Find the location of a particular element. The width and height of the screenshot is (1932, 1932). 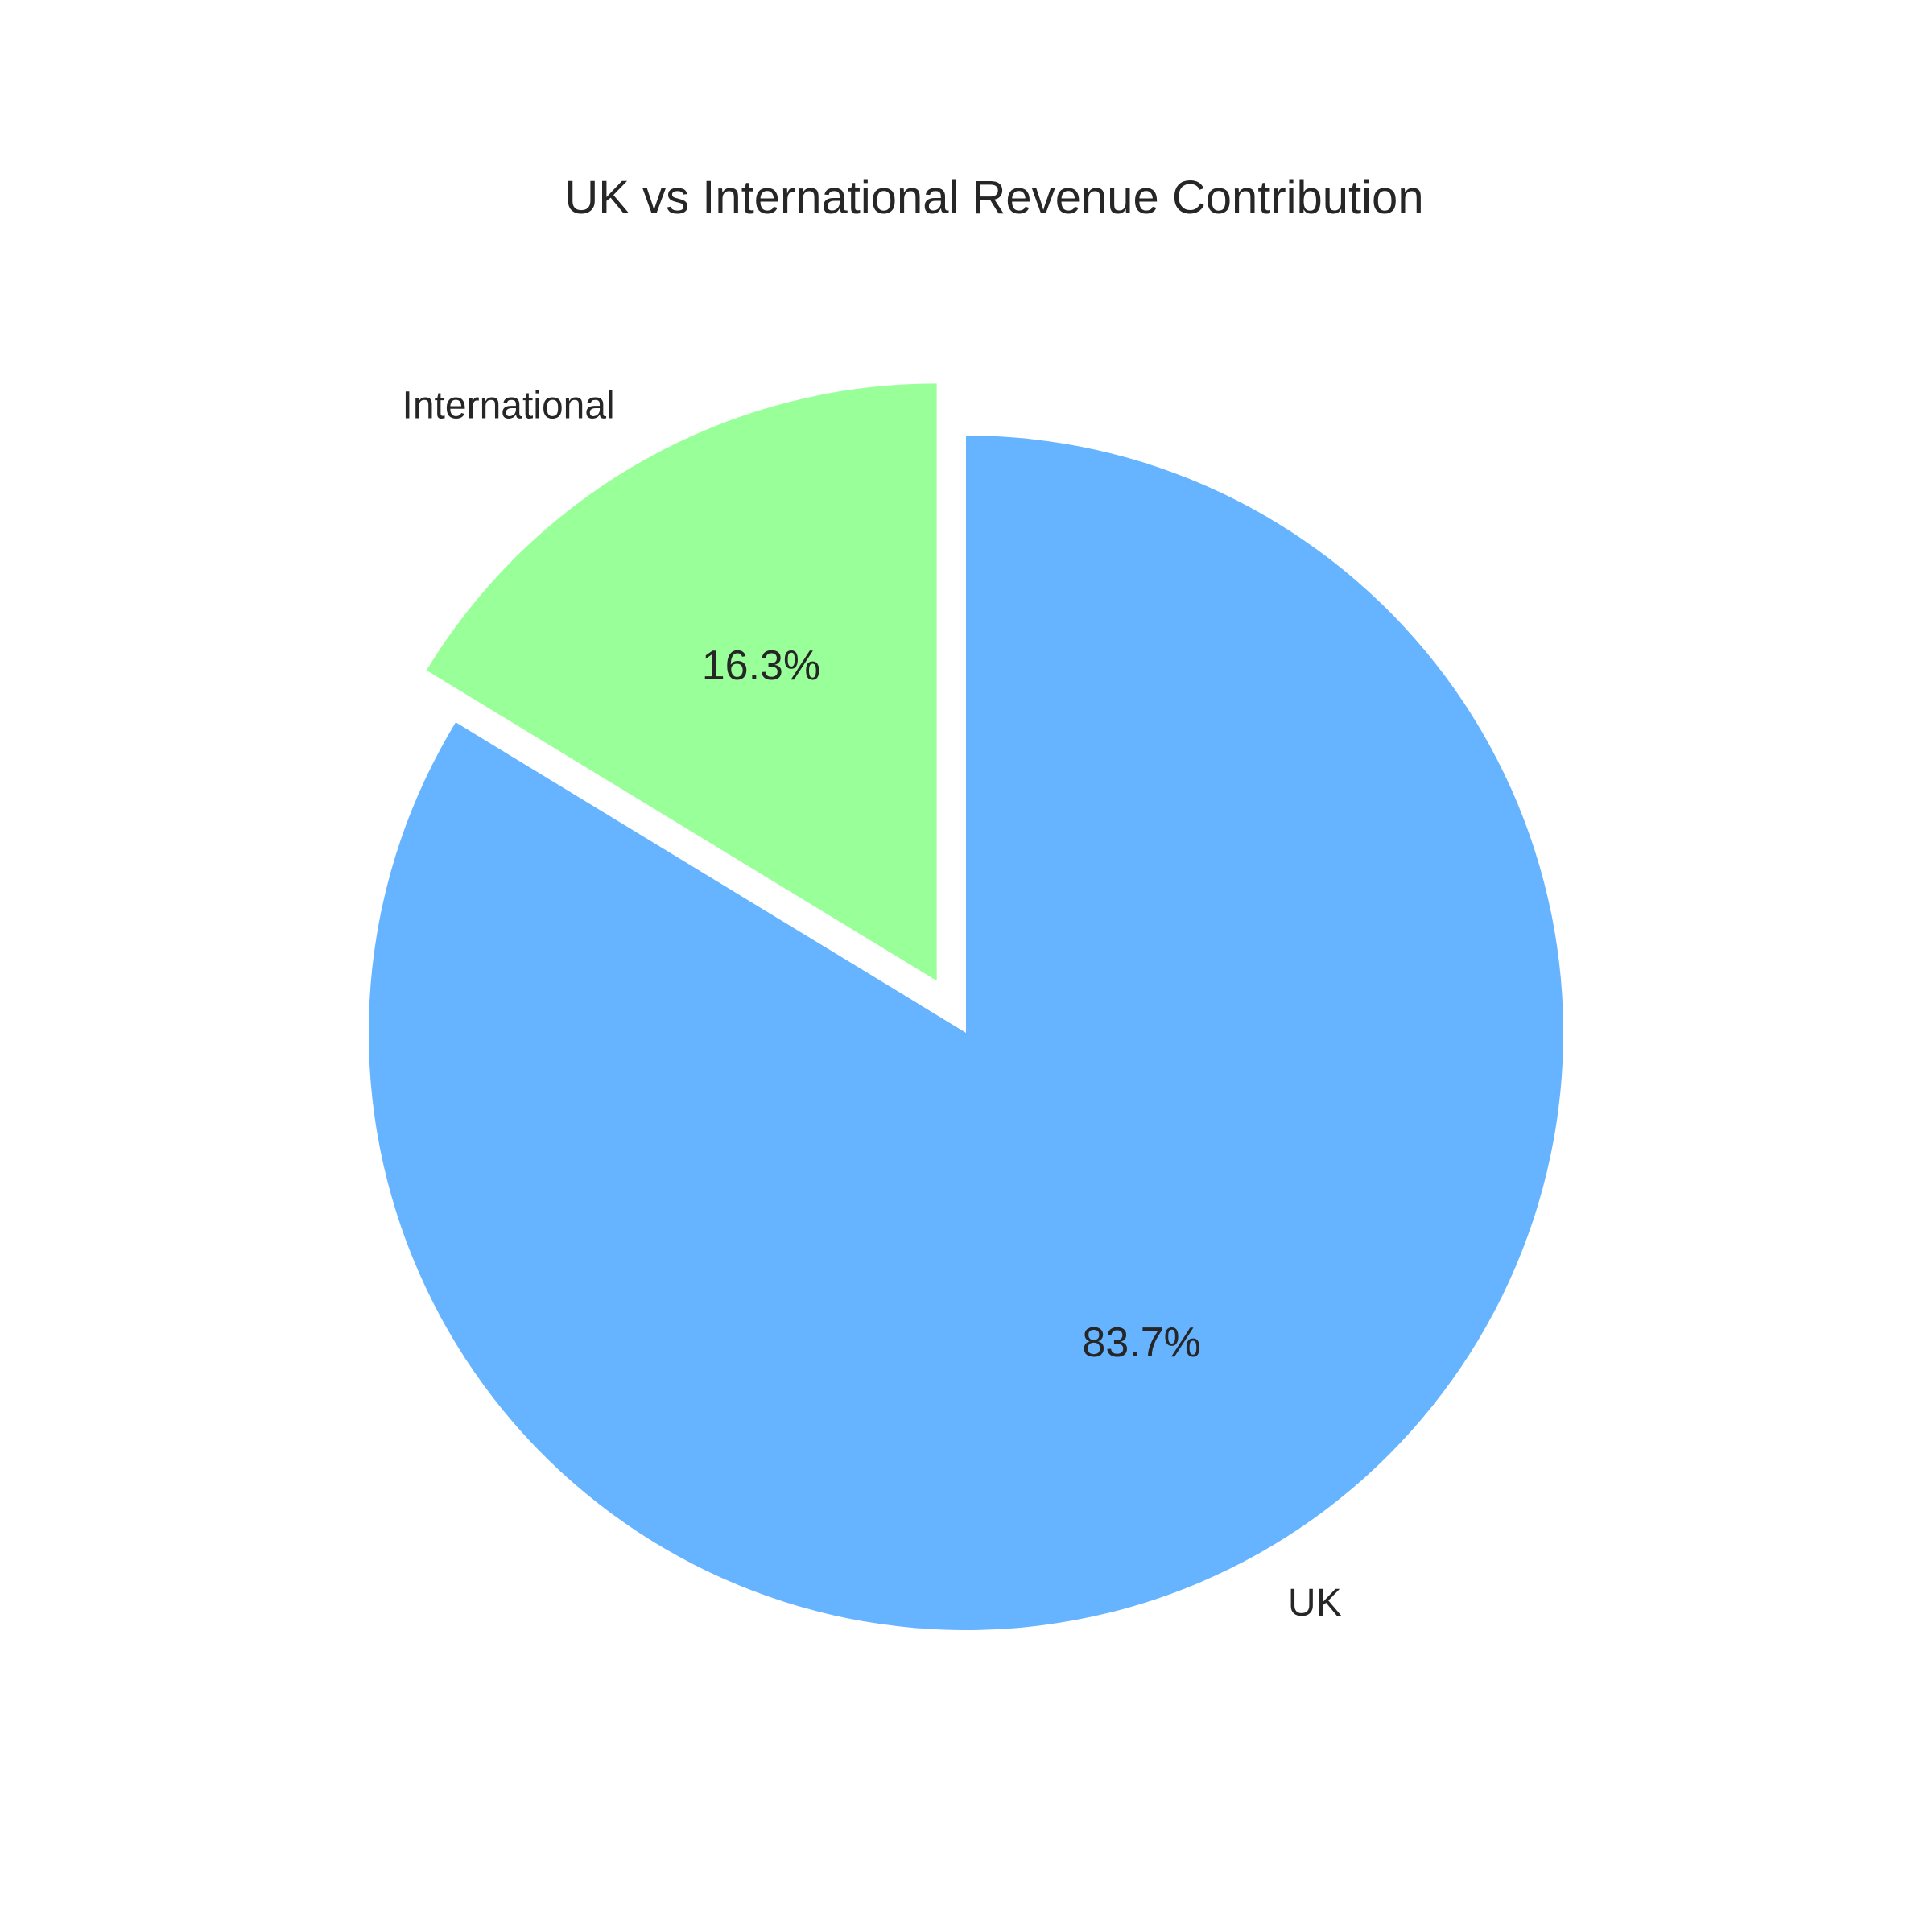

slice-label-international: International is located at coordinates (508, 405).